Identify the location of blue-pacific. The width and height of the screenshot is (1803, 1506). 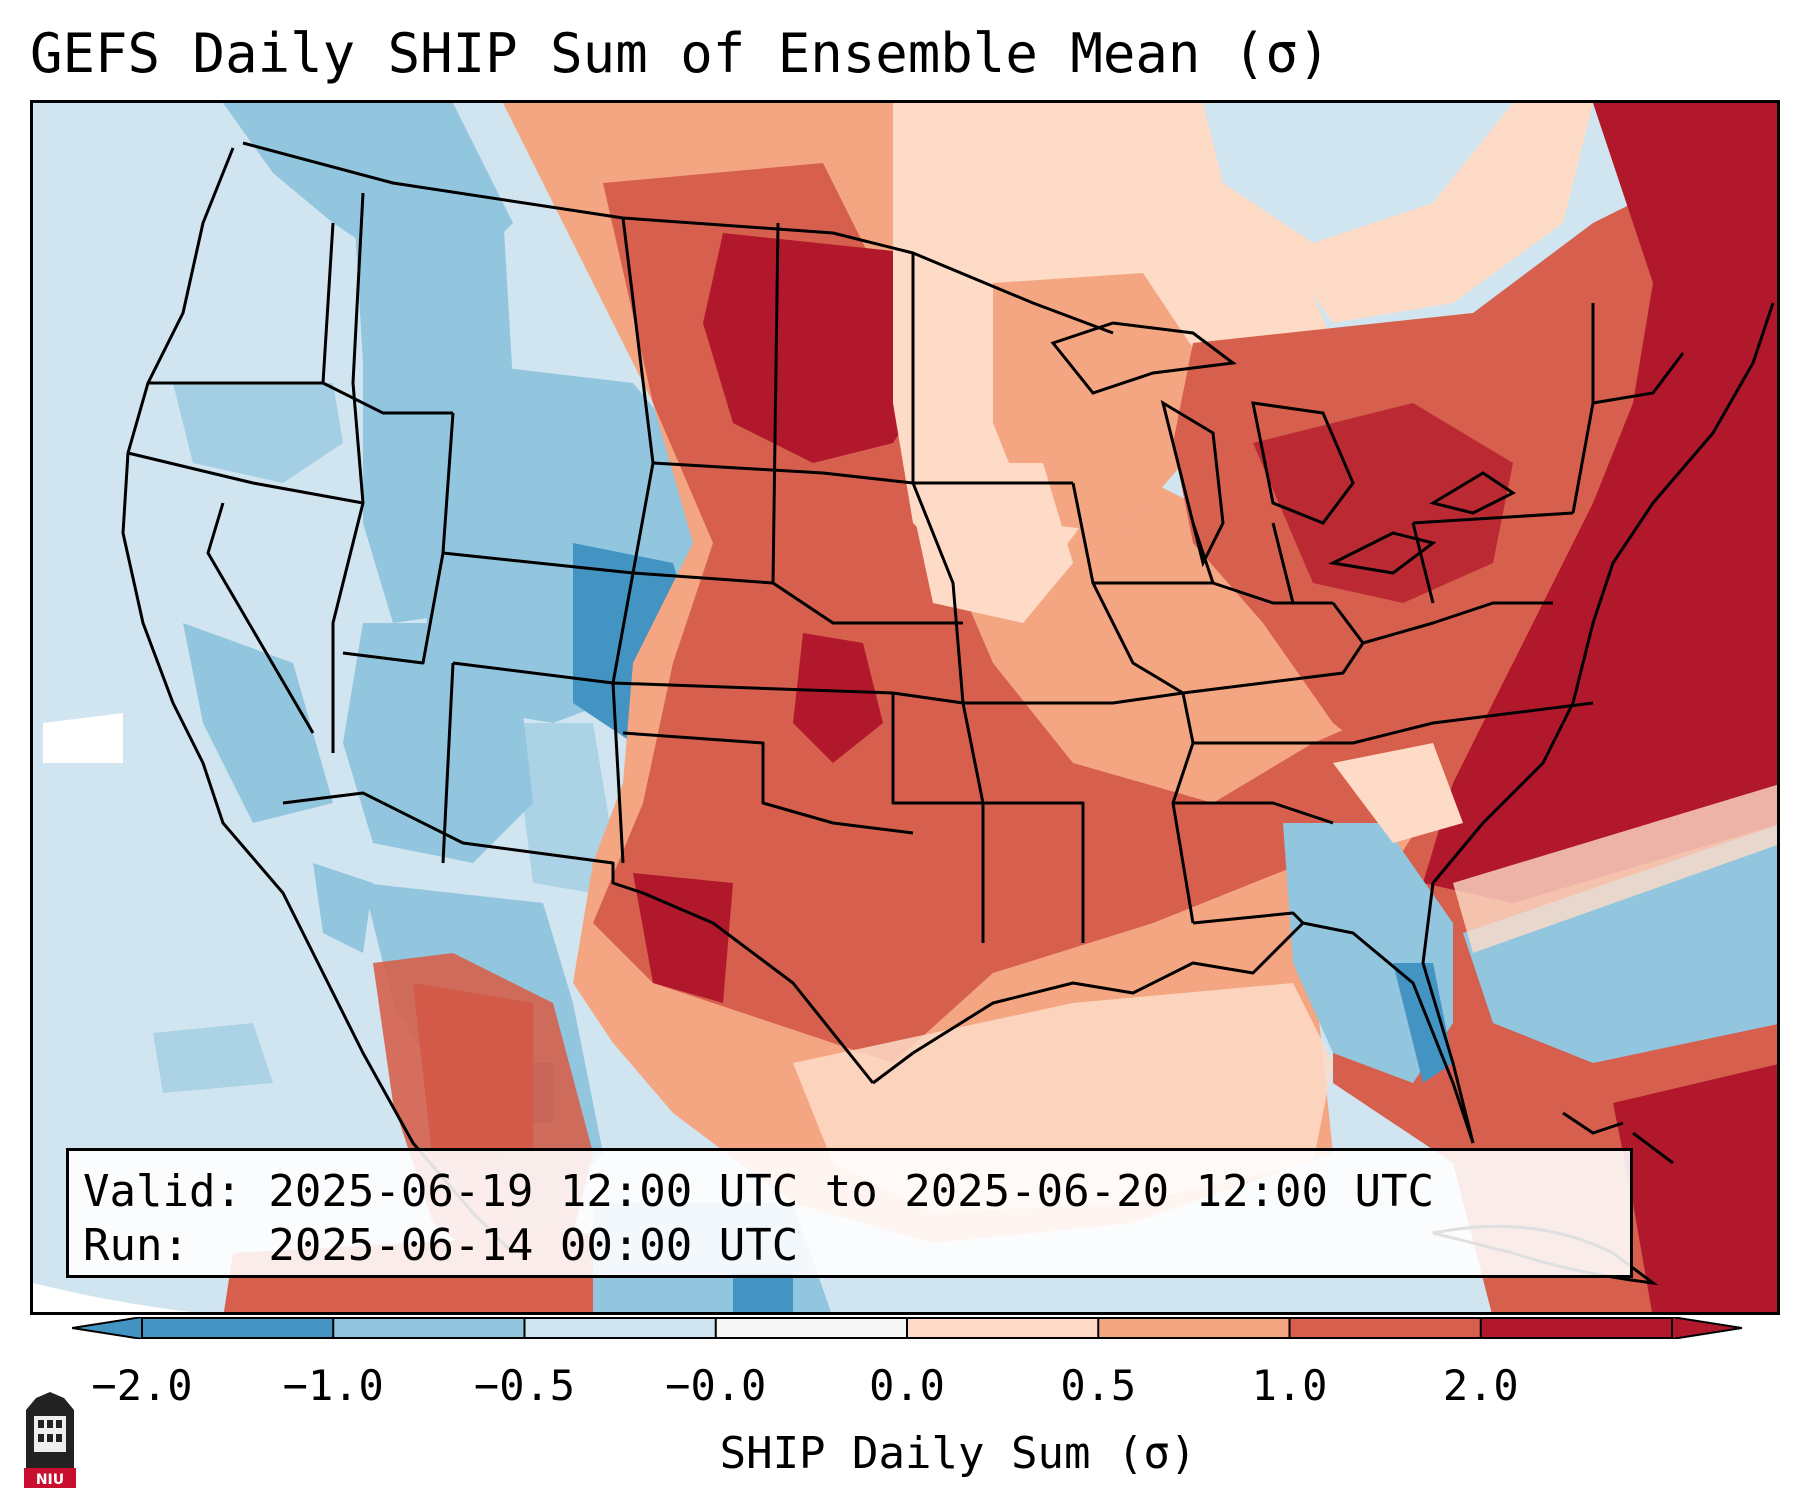
(213, 1058).